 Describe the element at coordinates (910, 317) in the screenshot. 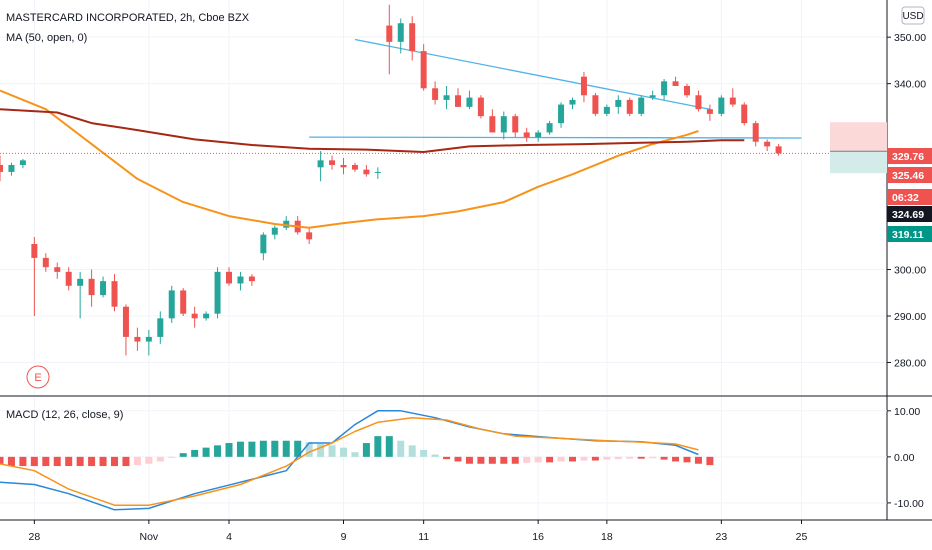

I see `price-tick-label: 290.00` at that location.